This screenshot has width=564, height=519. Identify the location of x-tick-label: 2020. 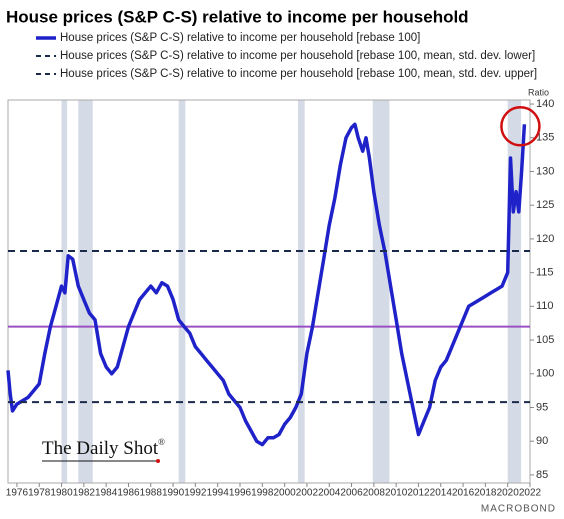
(508, 493).